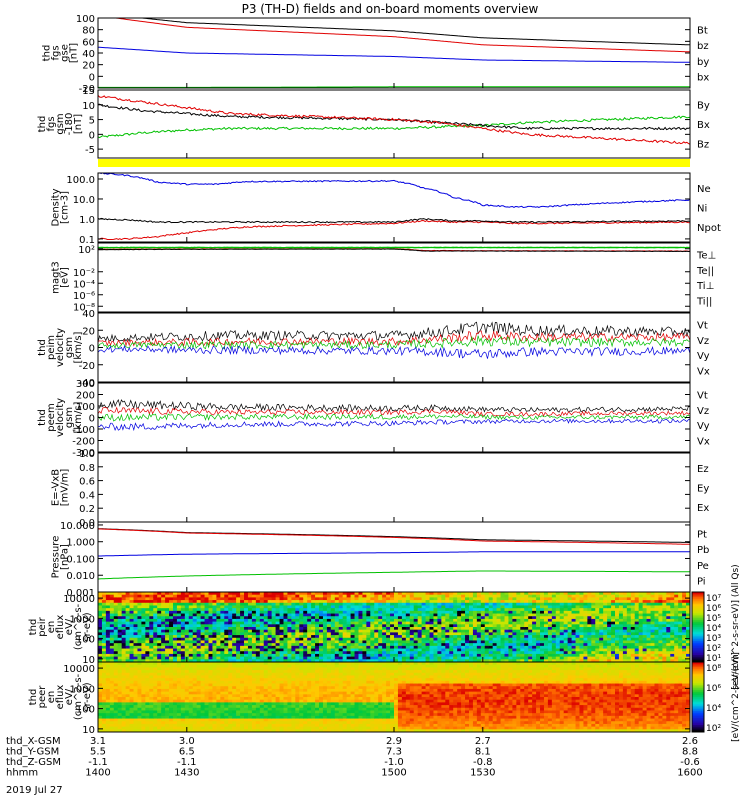  I want to click on y-axis-label-line: peim, so click(51, 347).